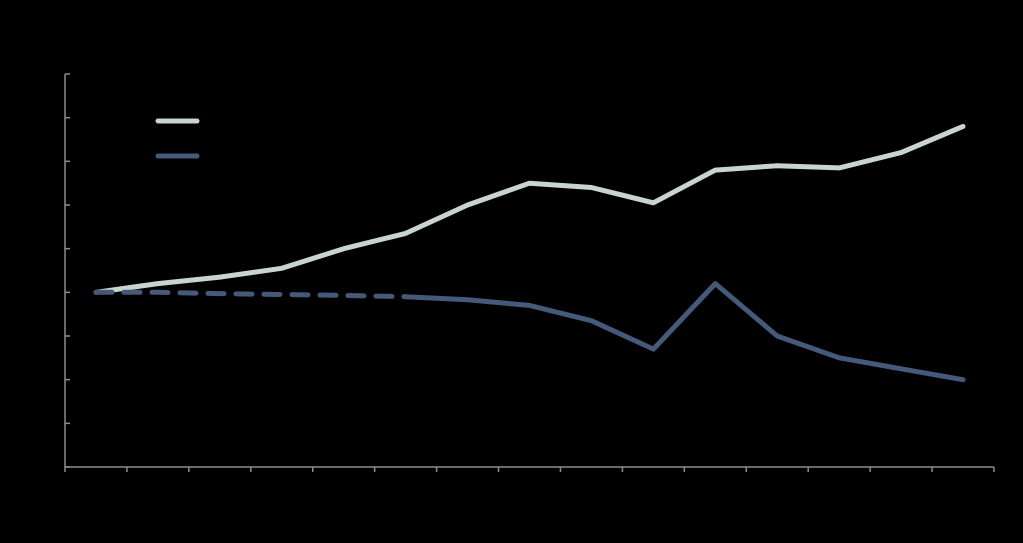 Image resolution: width=1023 pixels, height=543 pixels. What do you see at coordinates (684, 332) in the screenshot?
I see `series-2-line` at bounding box center [684, 332].